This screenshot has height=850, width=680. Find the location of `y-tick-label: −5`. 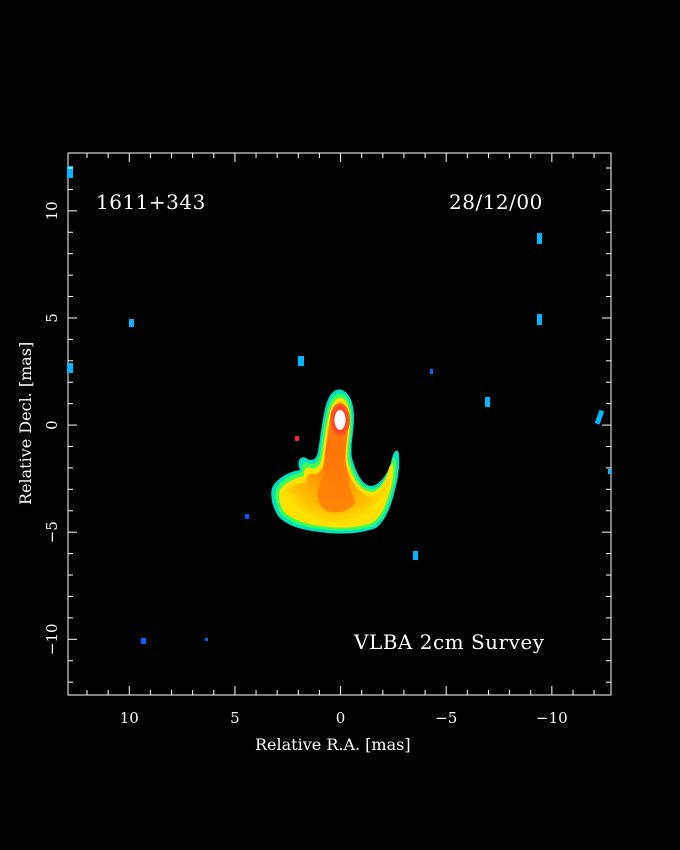

y-tick-label: −5 is located at coordinates (52, 532).